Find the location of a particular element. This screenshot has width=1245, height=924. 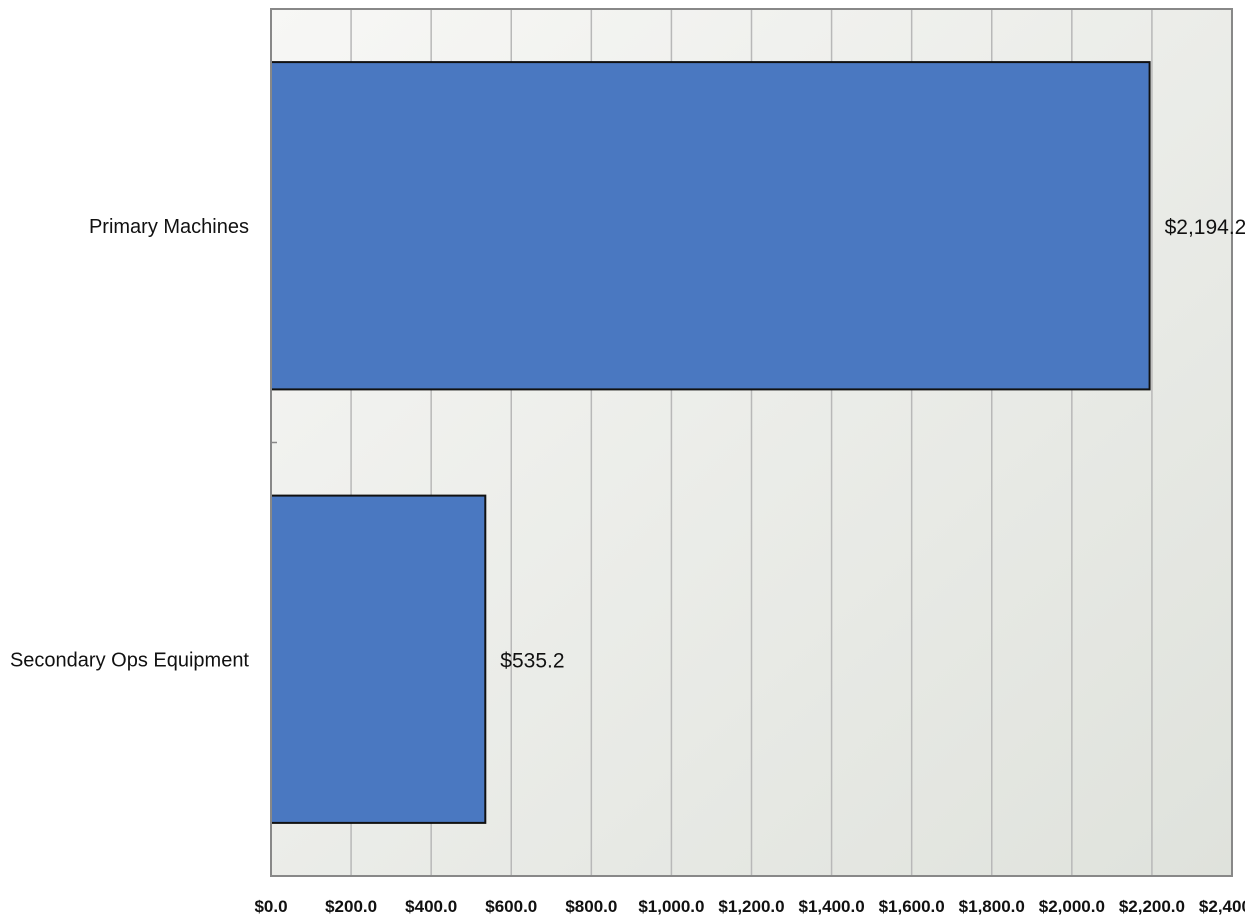

x-tick-label: $600.0 is located at coordinates (511, 906).